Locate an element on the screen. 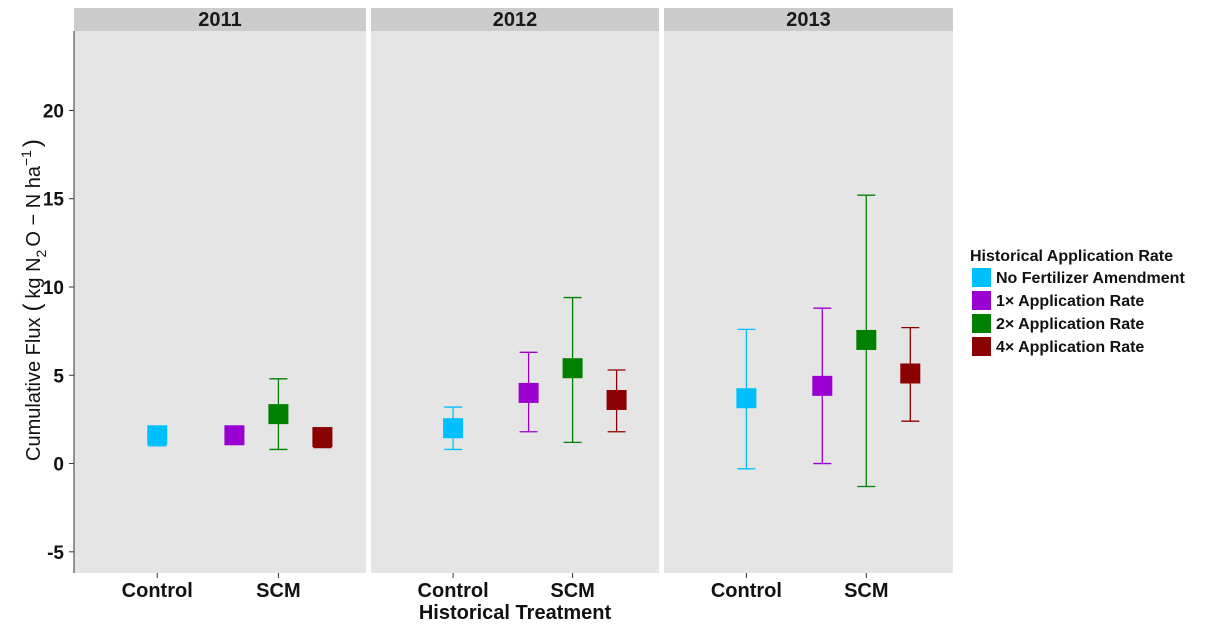  point-2-application-rate-2013 is located at coordinates (866, 339).